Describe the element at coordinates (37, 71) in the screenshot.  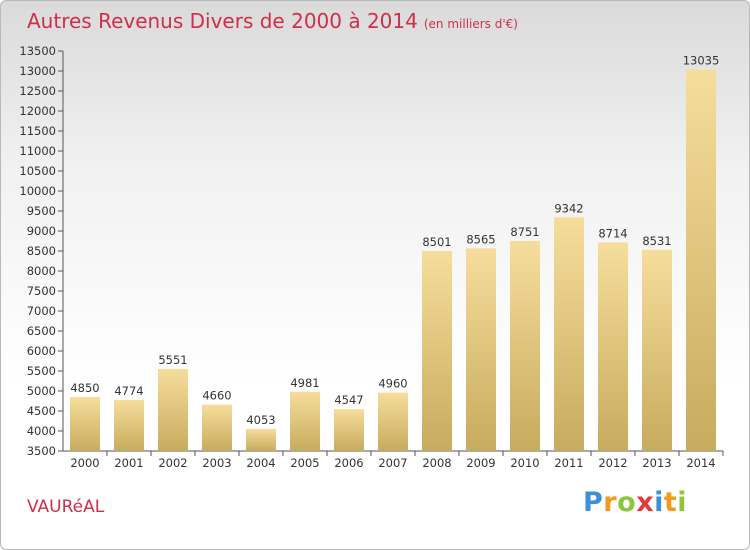
I see `y-tick-label: 13000` at that location.